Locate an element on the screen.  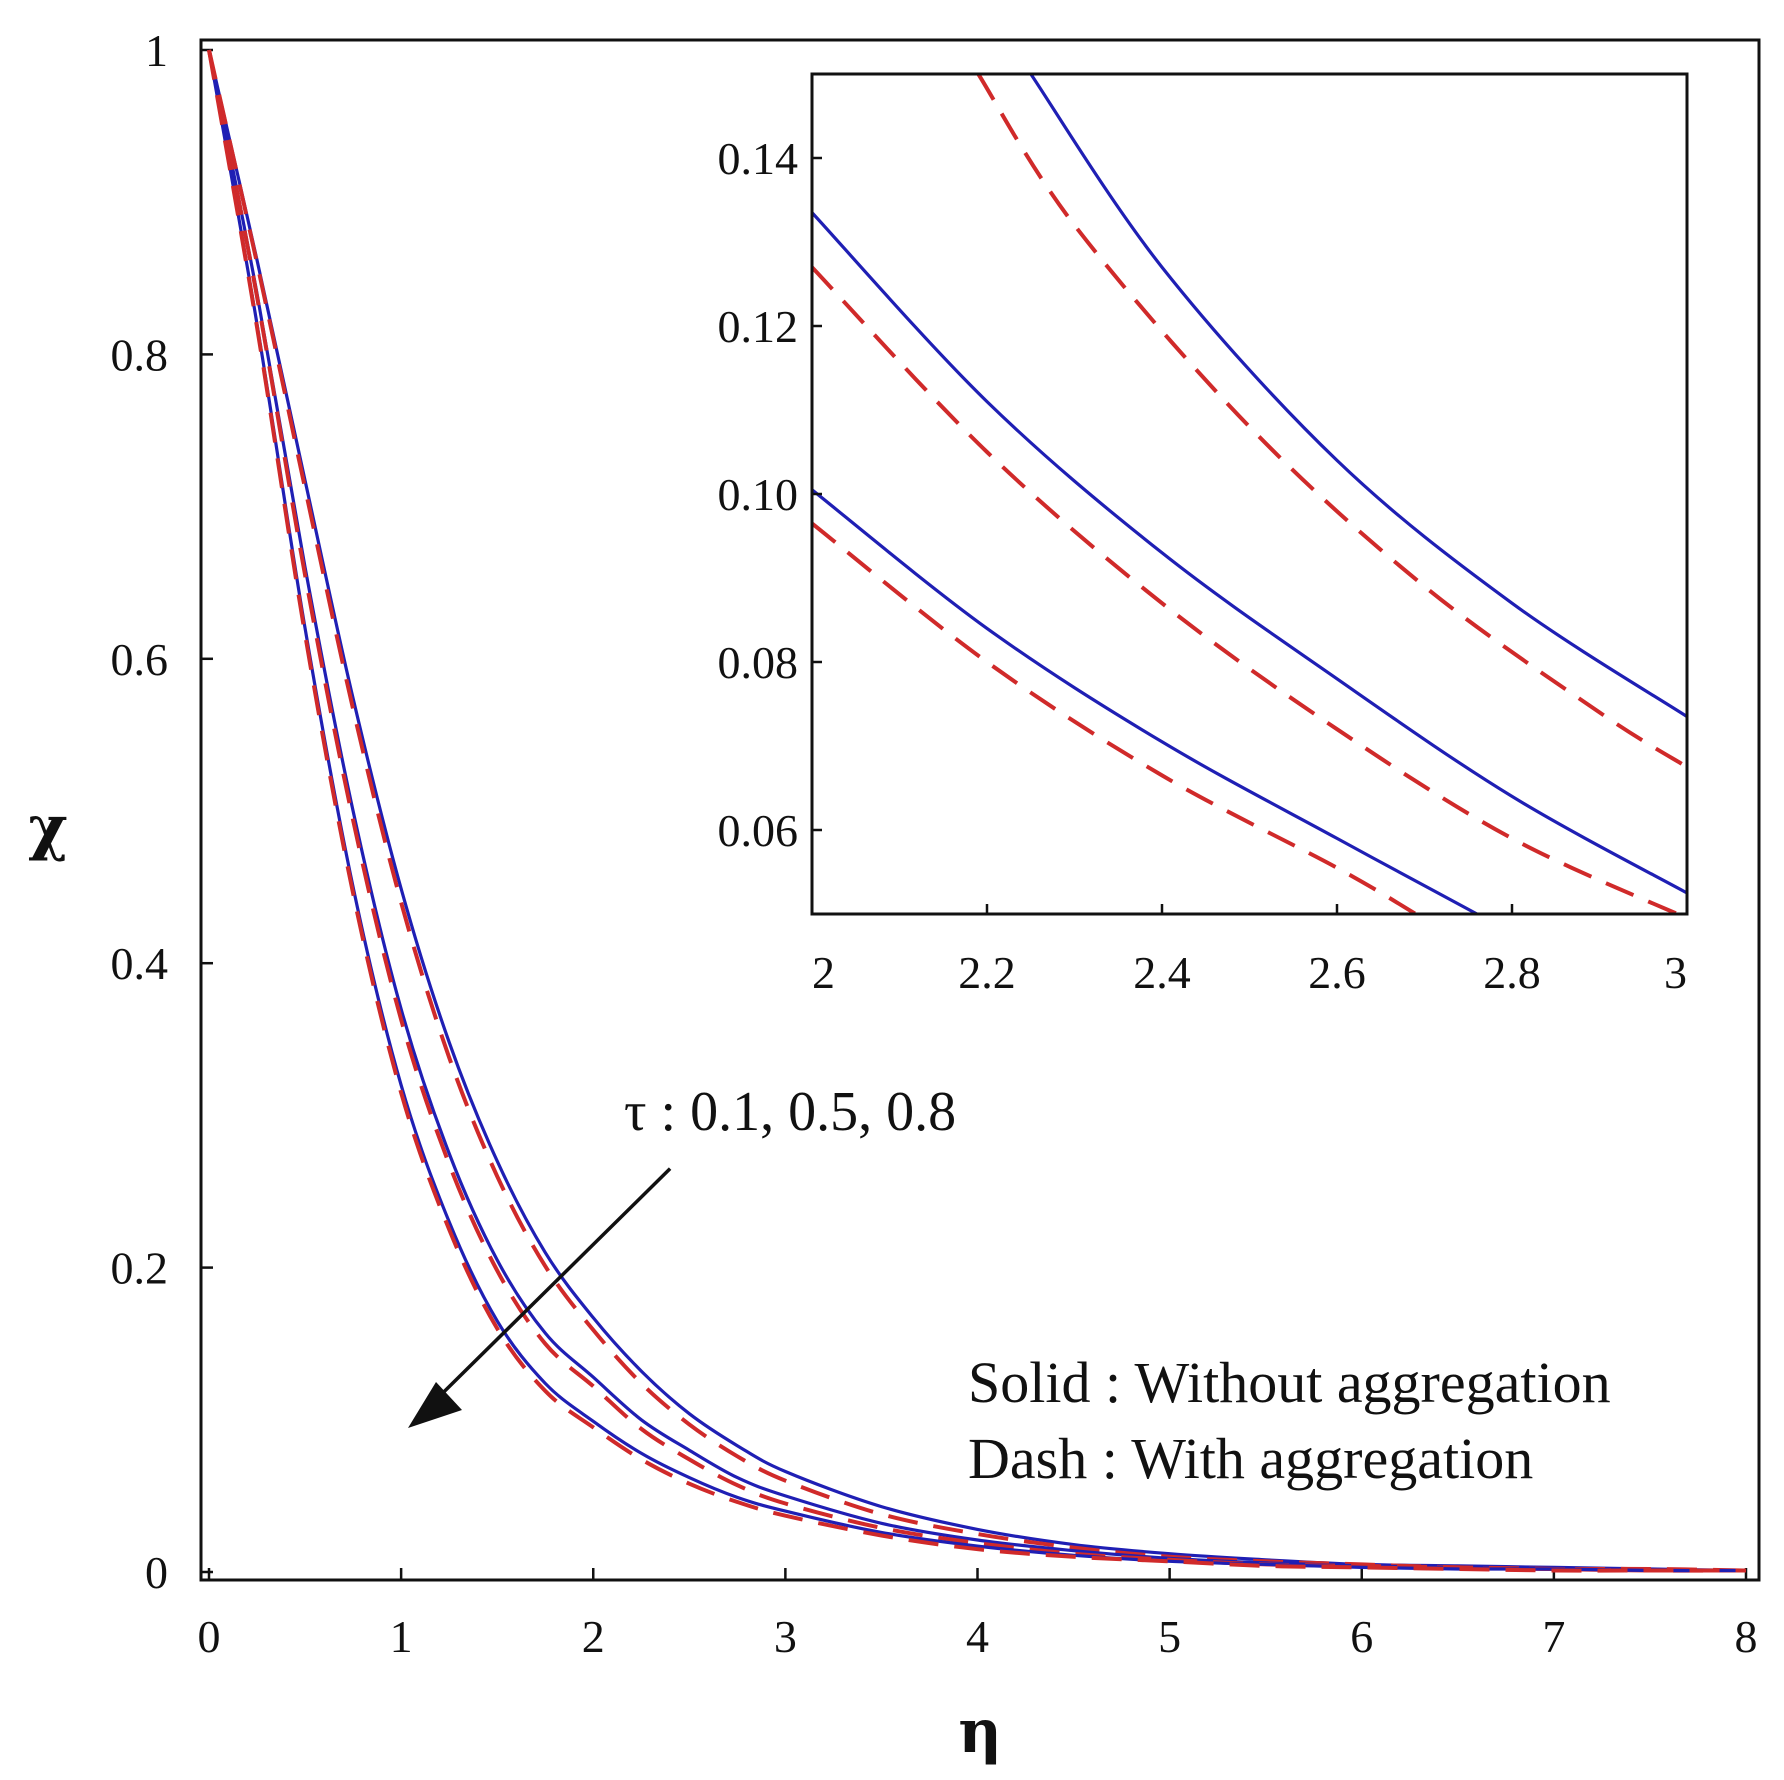
inset-x-tick-label: 3 is located at coordinates (1675, 972).